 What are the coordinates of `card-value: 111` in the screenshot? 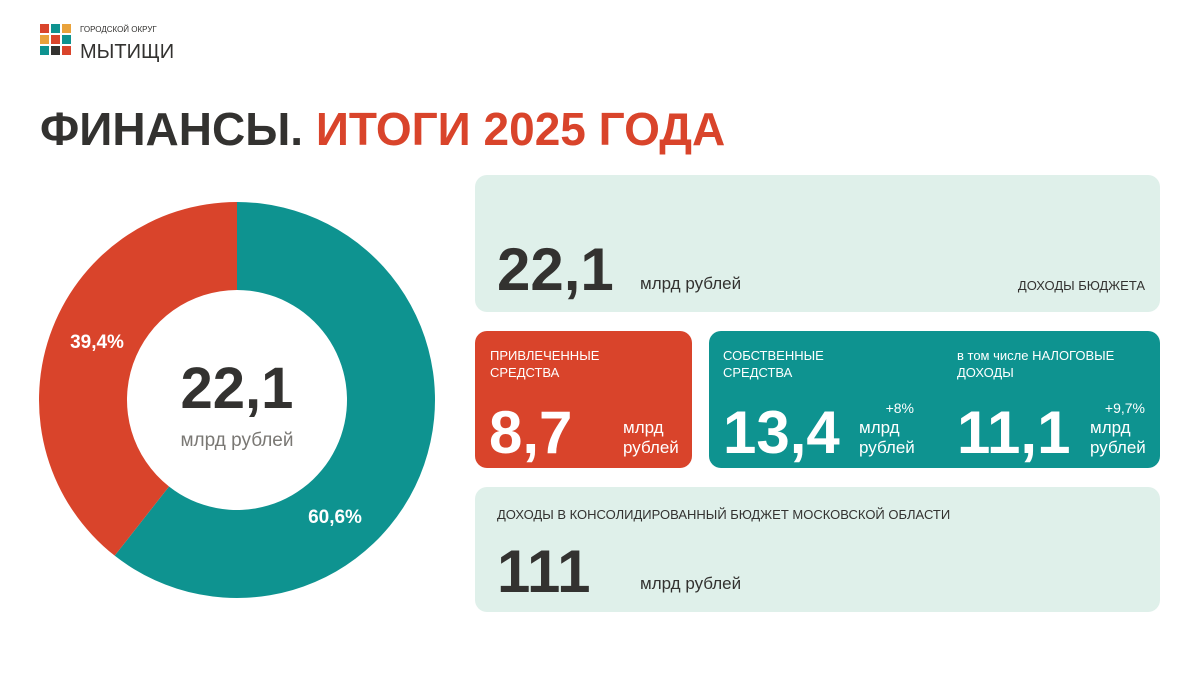 It's located at (544, 571).